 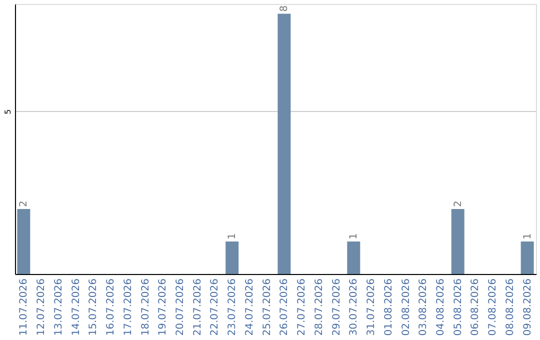 What do you see at coordinates (336, 307) in the screenshot?
I see `x-tick-label: 29.07.2026` at bounding box center [336, 307].